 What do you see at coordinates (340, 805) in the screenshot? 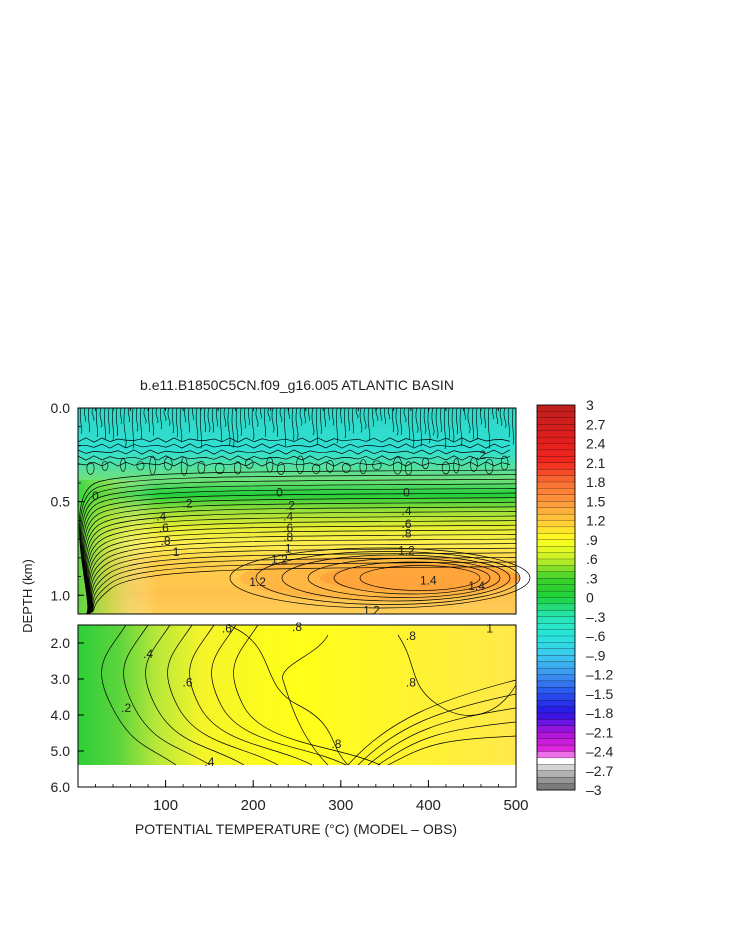
I see `x-tick-label: 300` at bounding box center [340, 805].